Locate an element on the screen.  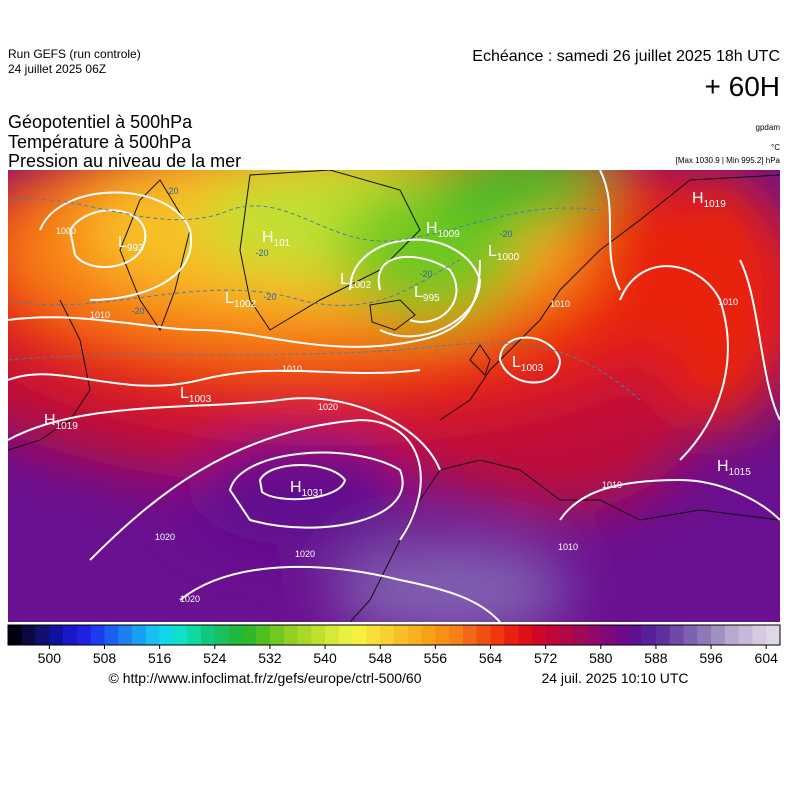
pressure-center: H1031 is located at coordinates (307, 489).